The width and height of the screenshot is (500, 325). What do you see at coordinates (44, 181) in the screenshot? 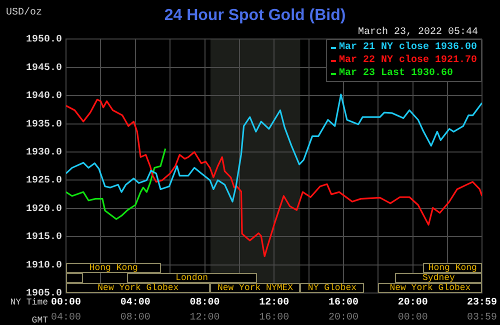
I see `y-tick-label: 1925.0` at bounding box center [44, 181].